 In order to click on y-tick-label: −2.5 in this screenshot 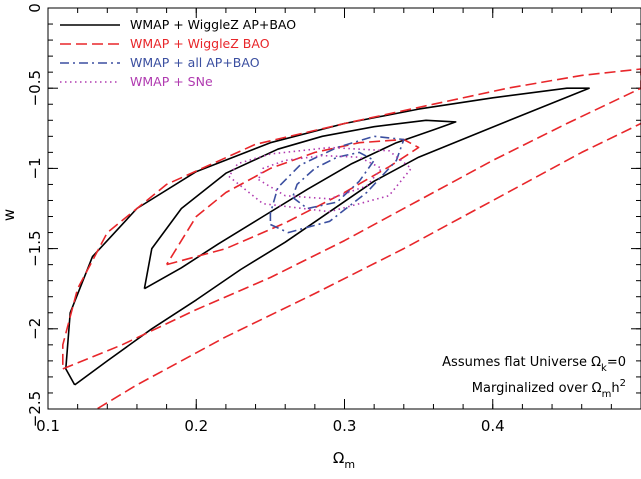, I will do `click(35, 409)`.